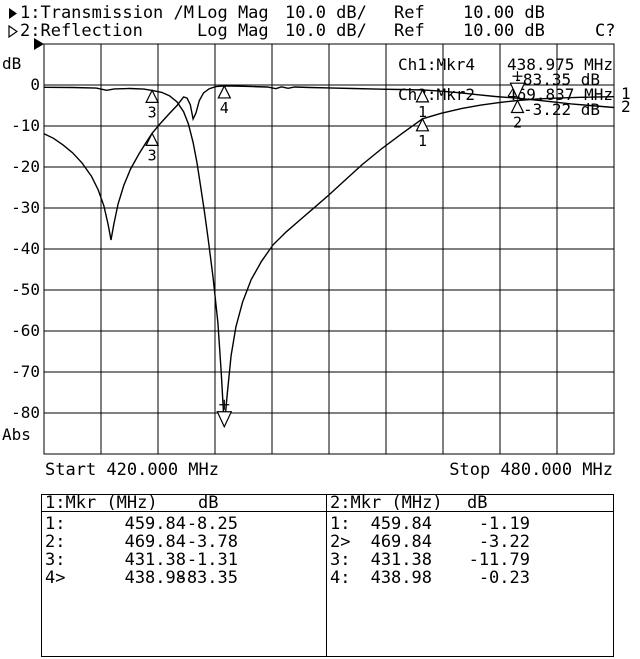 Image resolution: width=640 pixels, height=659 pixels. Describe the element at coordinates (207, 578) in the screenshot. I see `marker-db-cell: -83.35` at that location.